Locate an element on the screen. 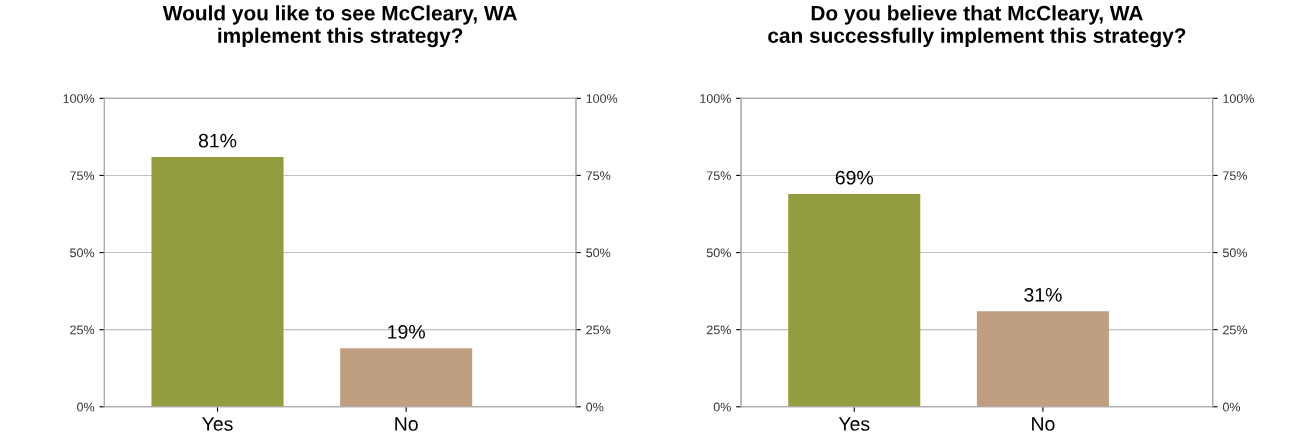  chart-title: Do you believe that McCleary, WA can successfully implement this strategy? is located at coordinates (977, 26).